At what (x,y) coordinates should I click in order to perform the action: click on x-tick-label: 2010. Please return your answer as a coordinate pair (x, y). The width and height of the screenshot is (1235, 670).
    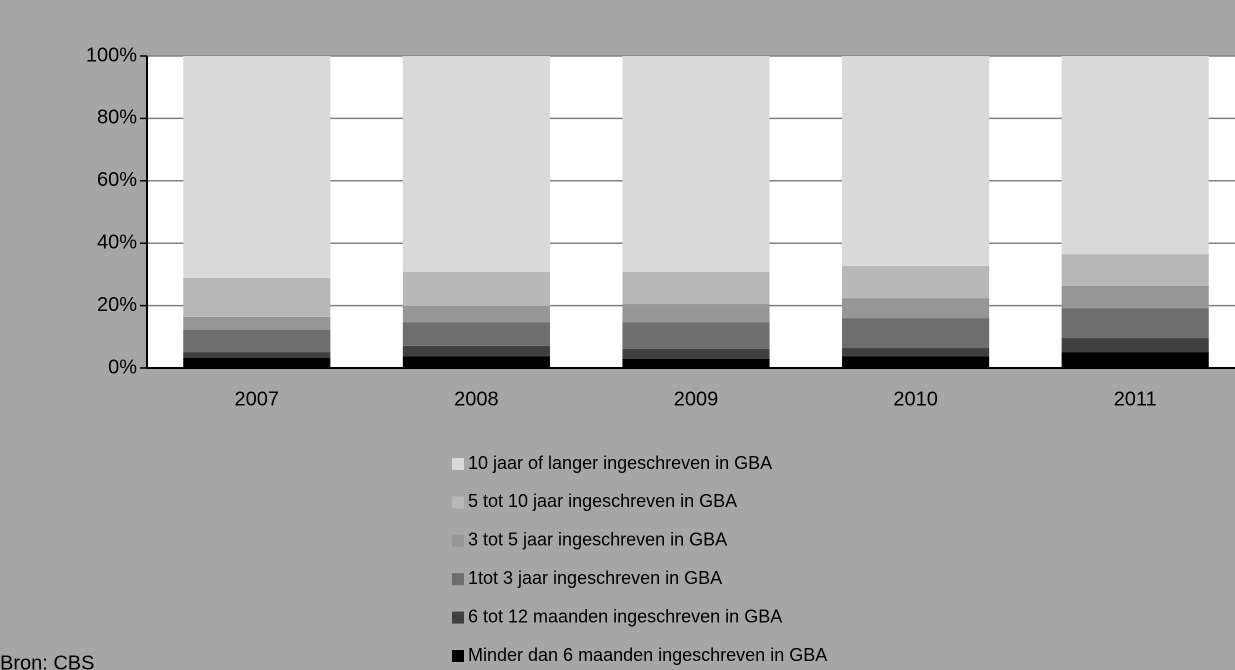
    Looking at the image, I should click on (915, 399).